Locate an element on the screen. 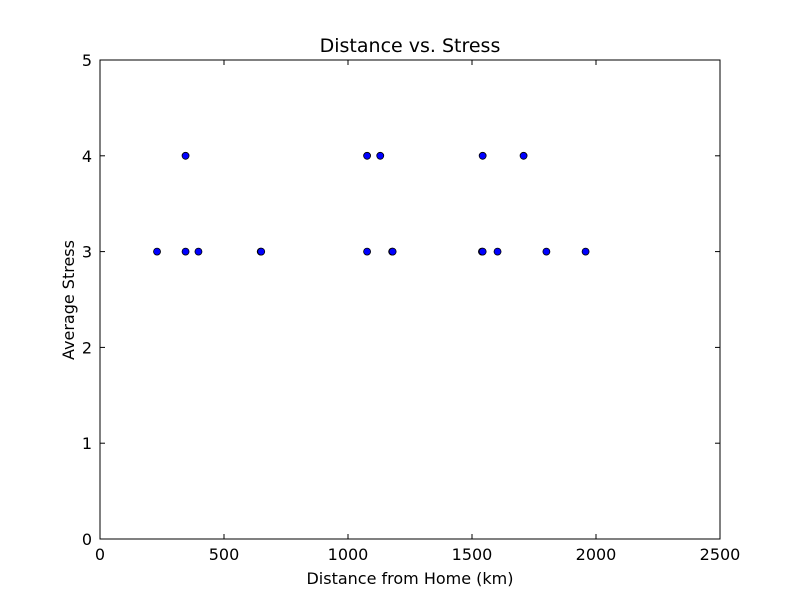 The width and height of the screenshot is (800, 600). x-tick-label: 2000 is located at coordinates (596, 554).